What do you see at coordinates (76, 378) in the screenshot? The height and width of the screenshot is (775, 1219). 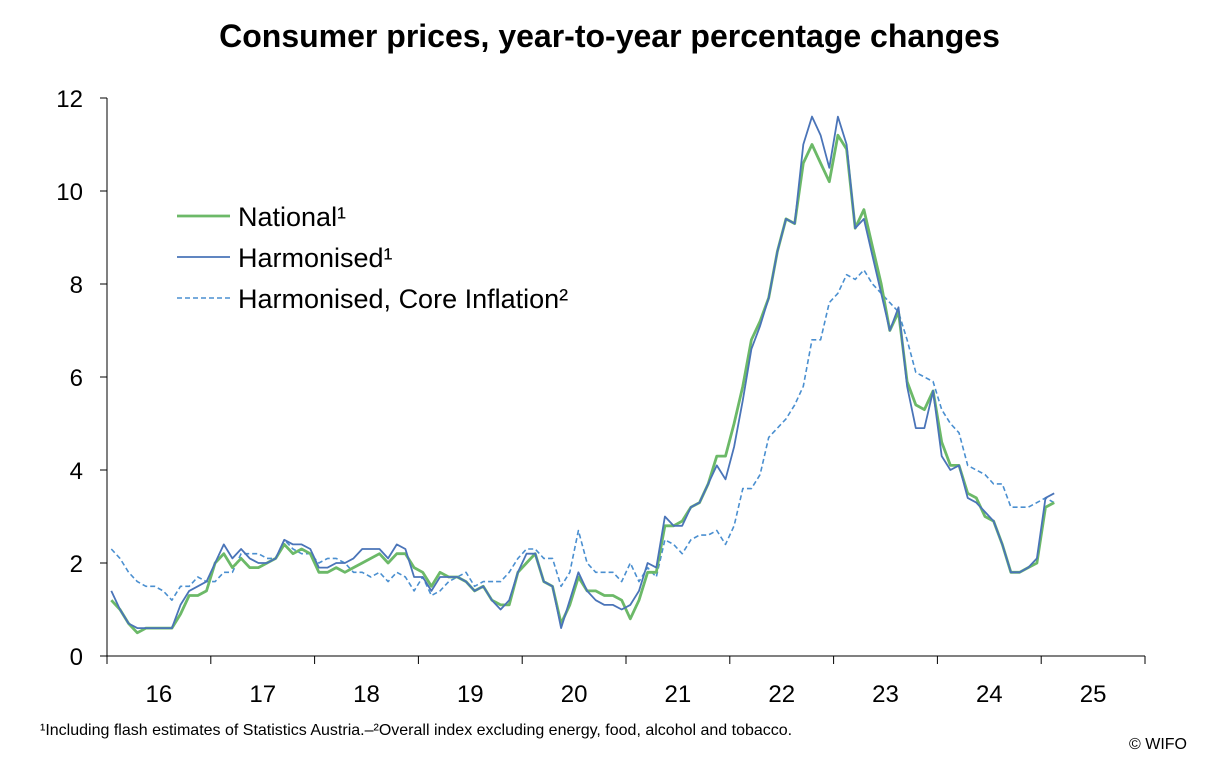 I see `y-tick-label: 6` at bounding box center [76, 378].